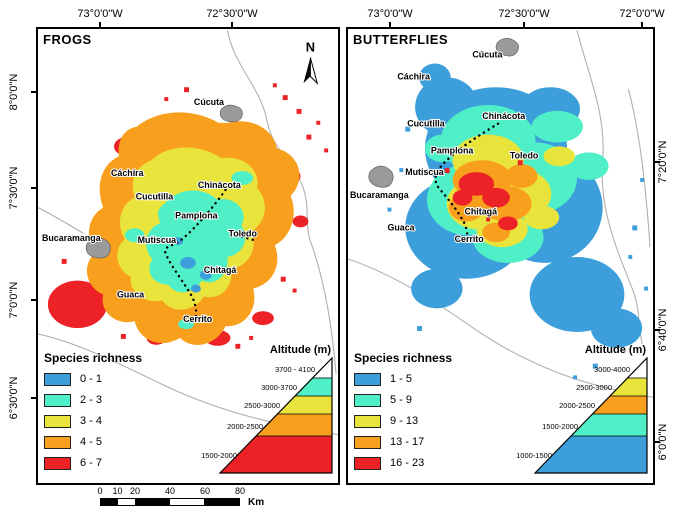  I want to click on city-label-pamplona: Pamplona, so click(196, 216).